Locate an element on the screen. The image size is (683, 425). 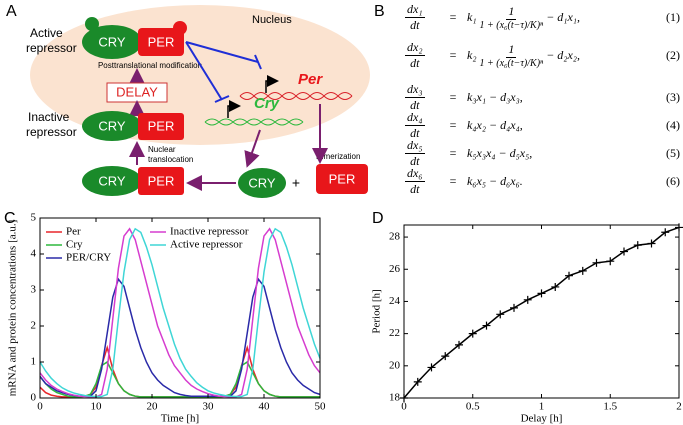
denominator: 1 + (x₆(t−τ)/K)ⁿ is located at coordinates (511, 25).